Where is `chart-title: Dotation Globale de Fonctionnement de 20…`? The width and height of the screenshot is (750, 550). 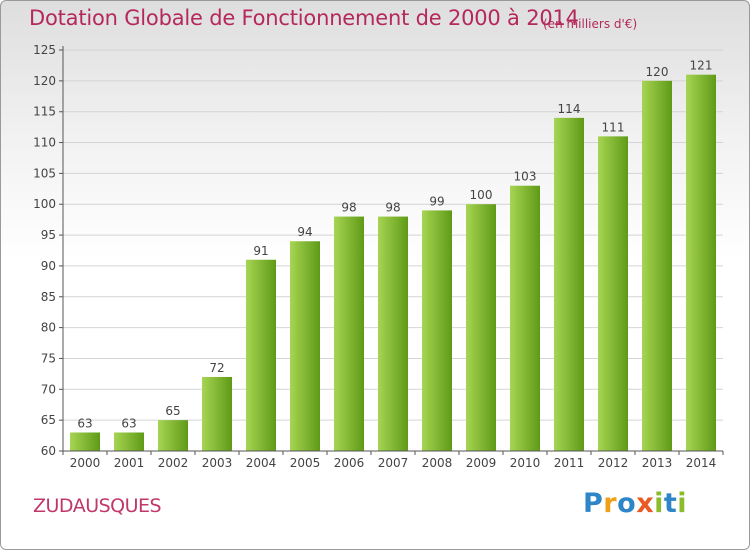
chart-title: Dotation Globale de Fonctionnement de 20… is located at coordinates (304, 18).